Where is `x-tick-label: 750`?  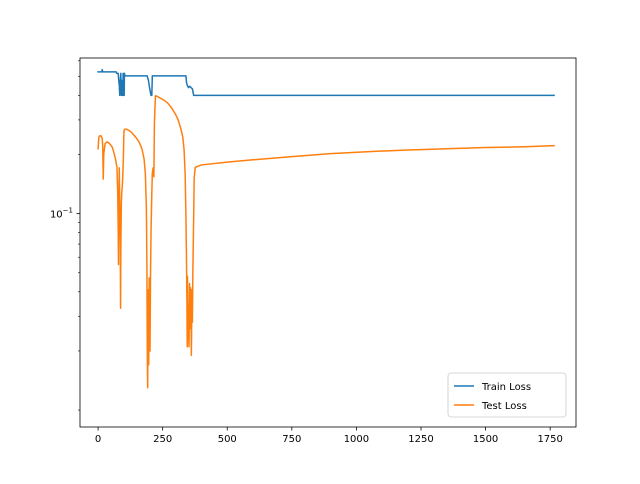
x-tick-label: 750 is located at coordinates (291, 439).